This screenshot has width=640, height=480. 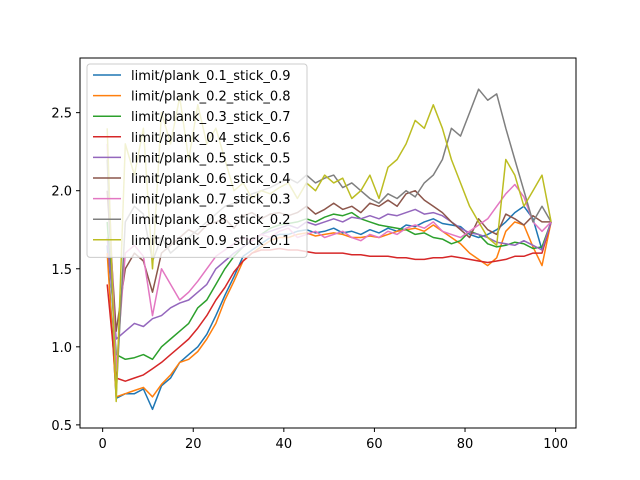 What do you see at coordinates (103, 444) in the screenshot?
I see `x-tick-label-0: 0` at bounding box center [103, 444].